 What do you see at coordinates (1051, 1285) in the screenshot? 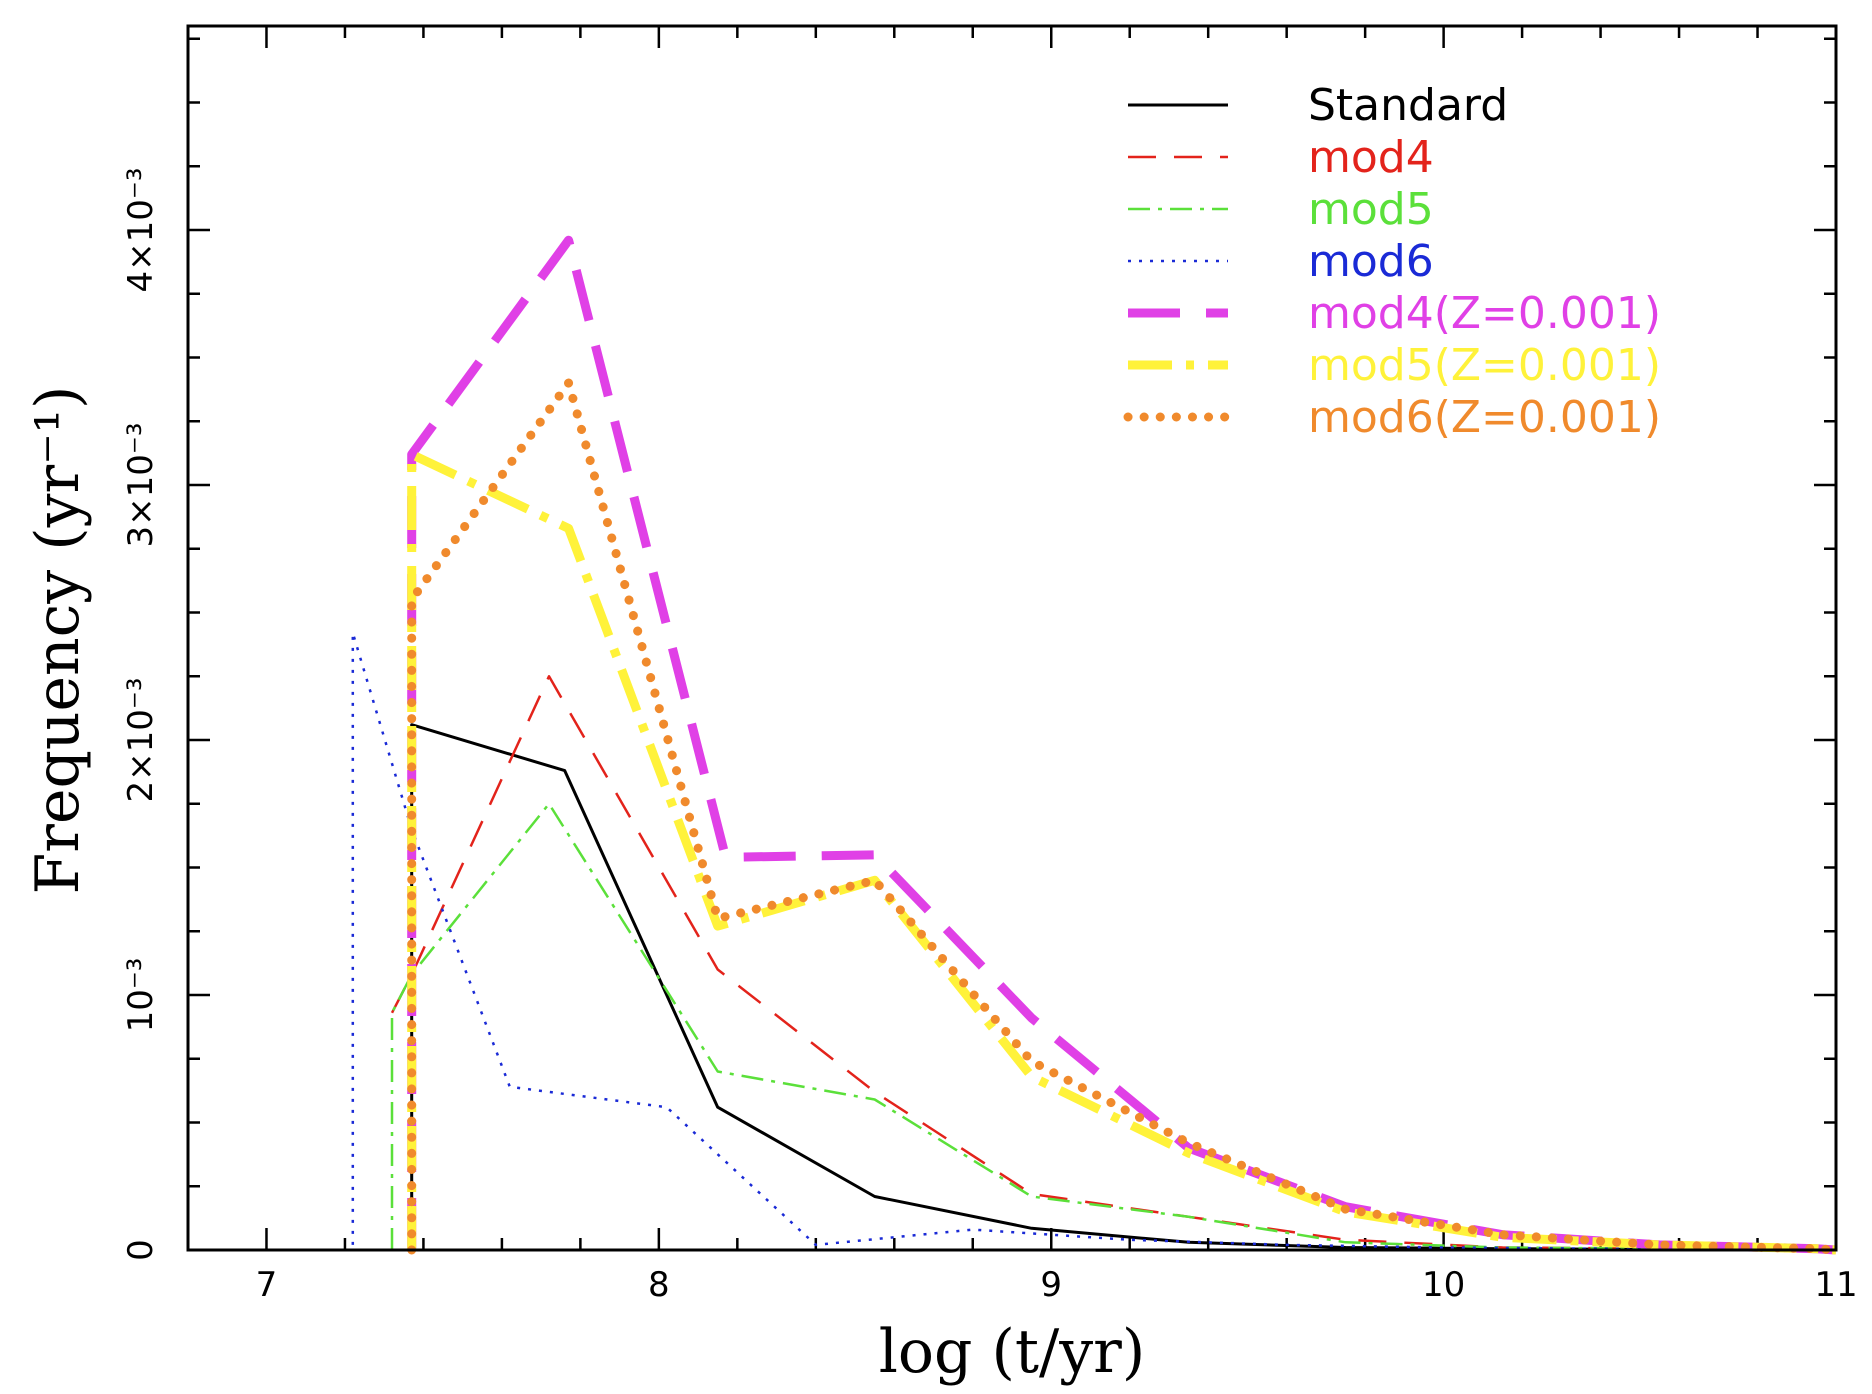
I see `x-tick-label: 9` at bounding box center [1051, 1285].